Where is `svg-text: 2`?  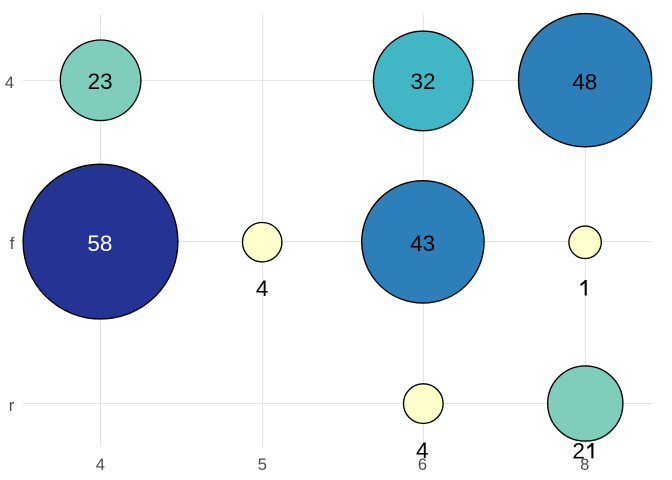
svg-text: 2 is located at coordinates (578, 450).